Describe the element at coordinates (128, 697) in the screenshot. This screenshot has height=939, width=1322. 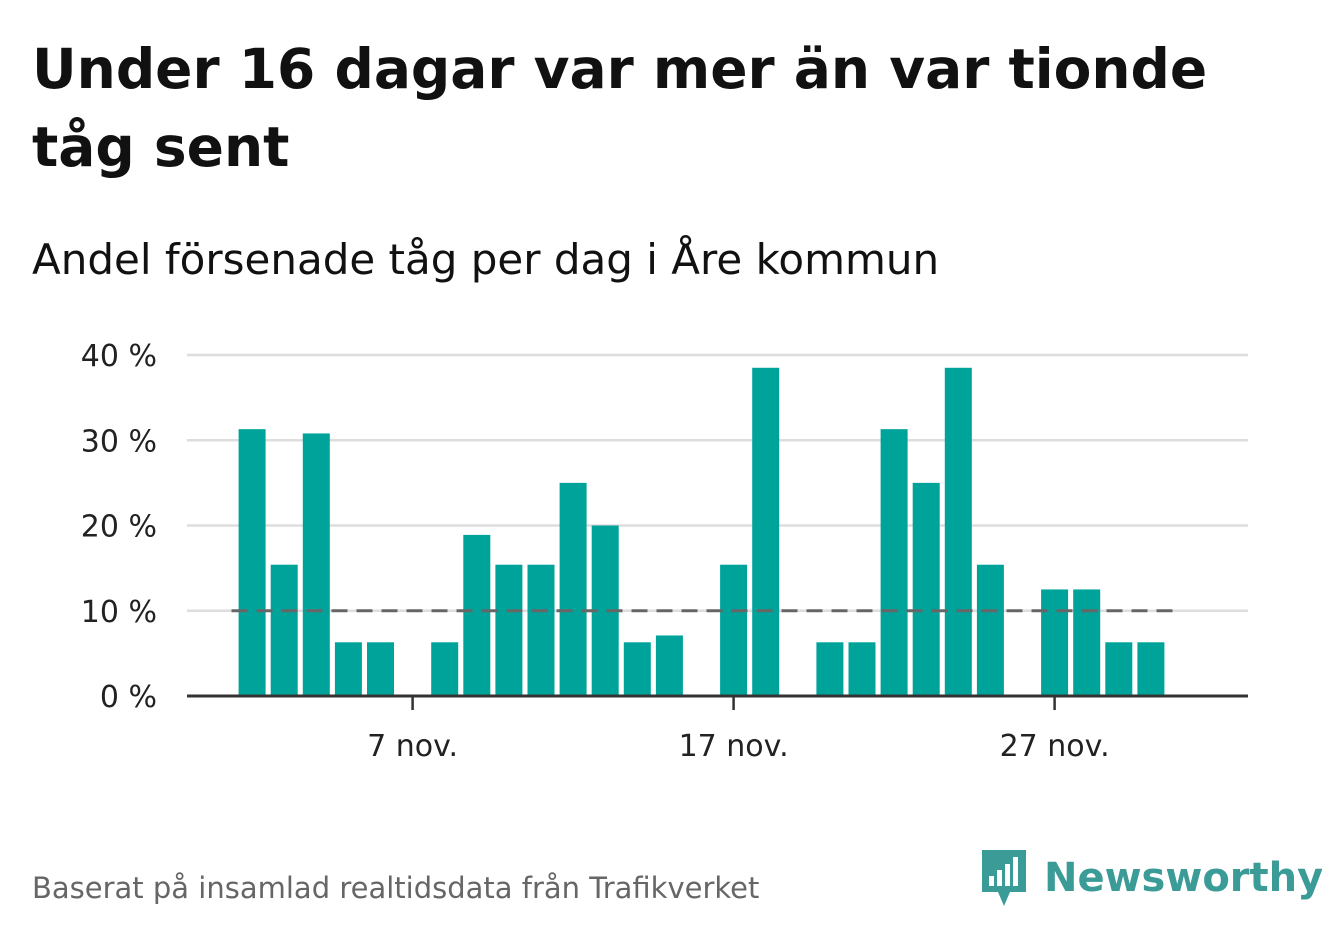
I see `y-tick-label: 0 %` at that location.